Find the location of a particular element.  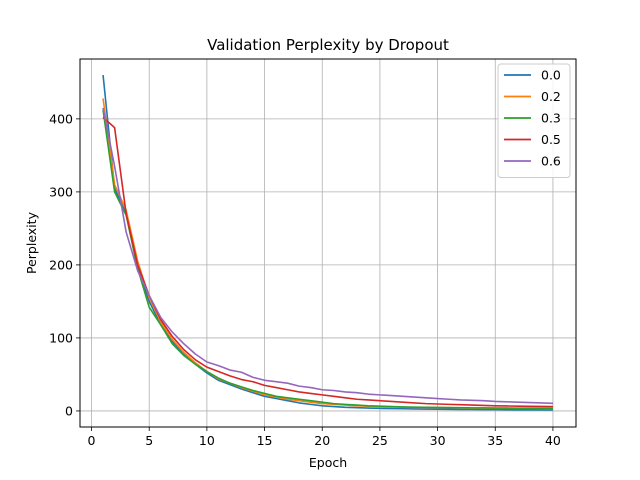

legend-label: 0.6 is located at coordinates (551, 161).